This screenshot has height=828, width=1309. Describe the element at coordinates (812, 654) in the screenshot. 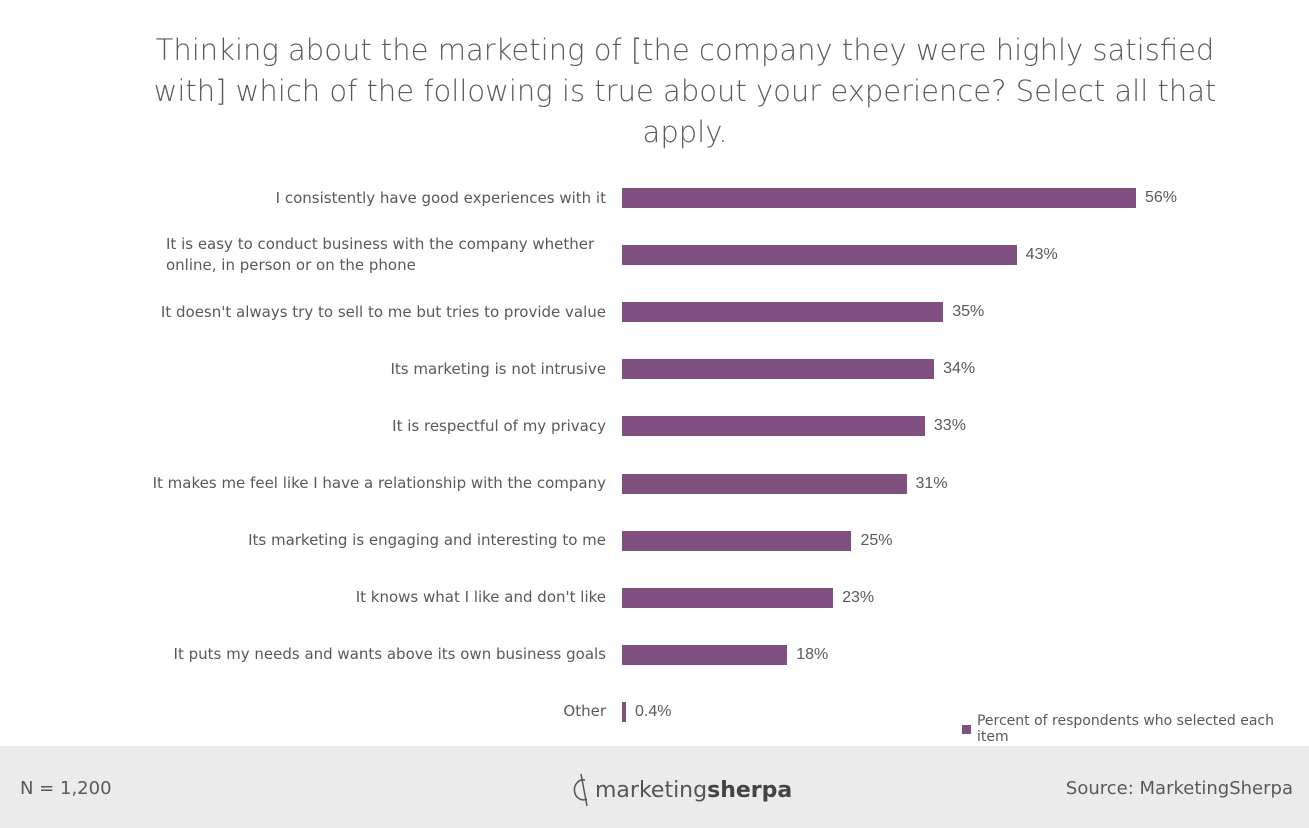

I see `data-label: 18%` at that location.